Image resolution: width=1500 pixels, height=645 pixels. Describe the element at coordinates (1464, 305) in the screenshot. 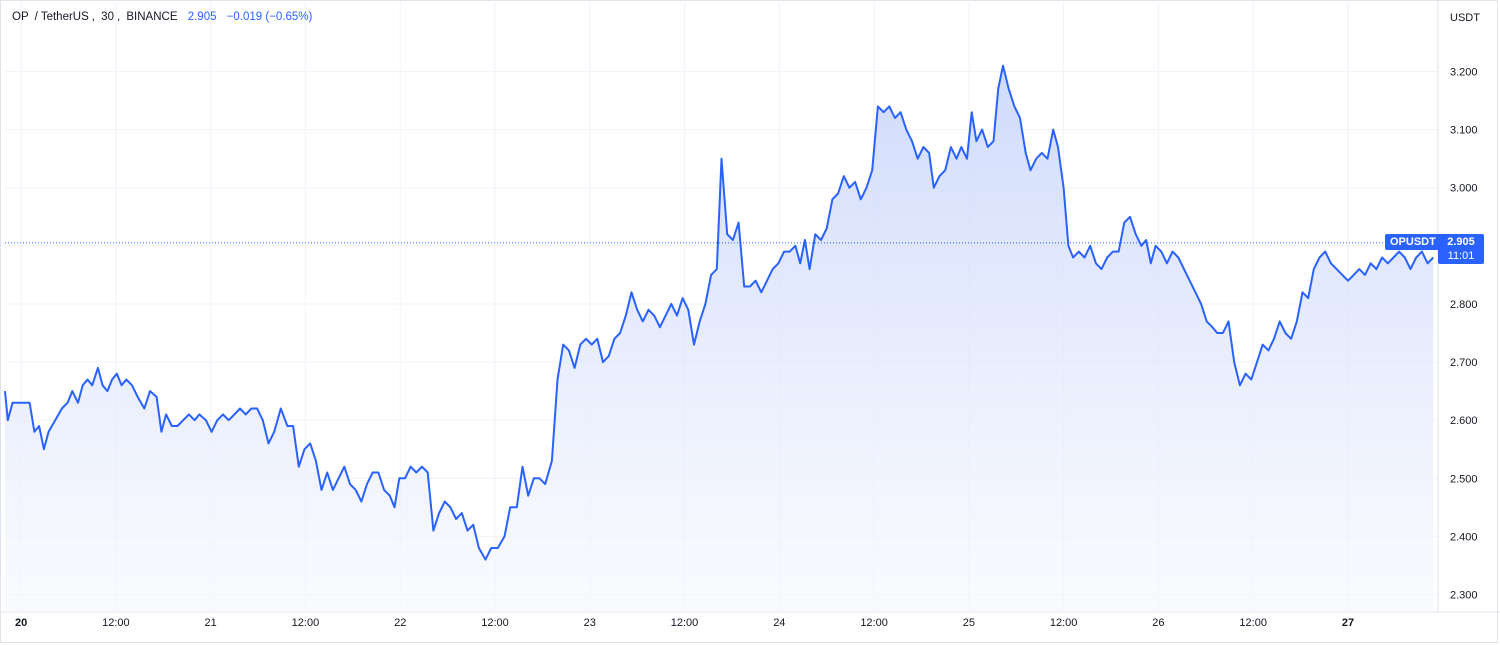

I see `y-tick-label: 2.800` at that location.